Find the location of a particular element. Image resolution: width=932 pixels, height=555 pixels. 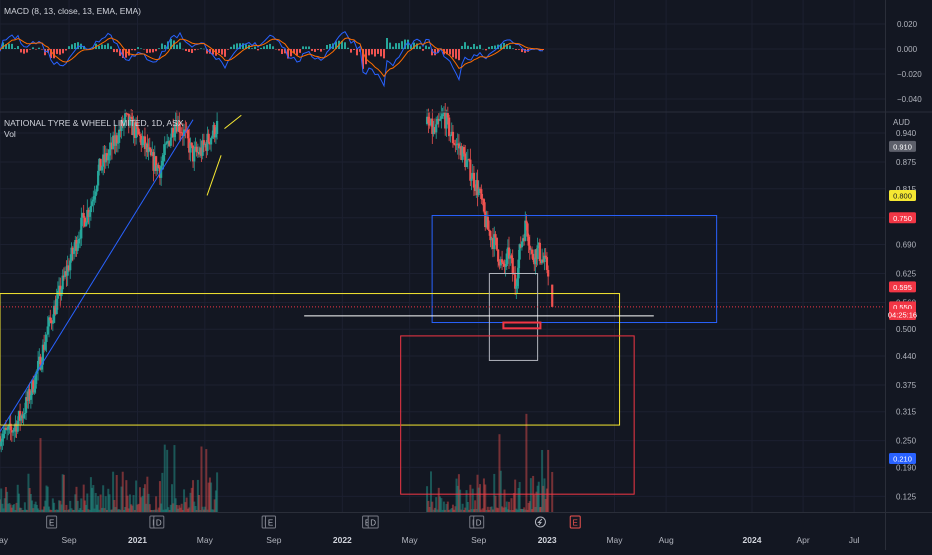

red-small-zone-rect is located at coordinates (522, 325).